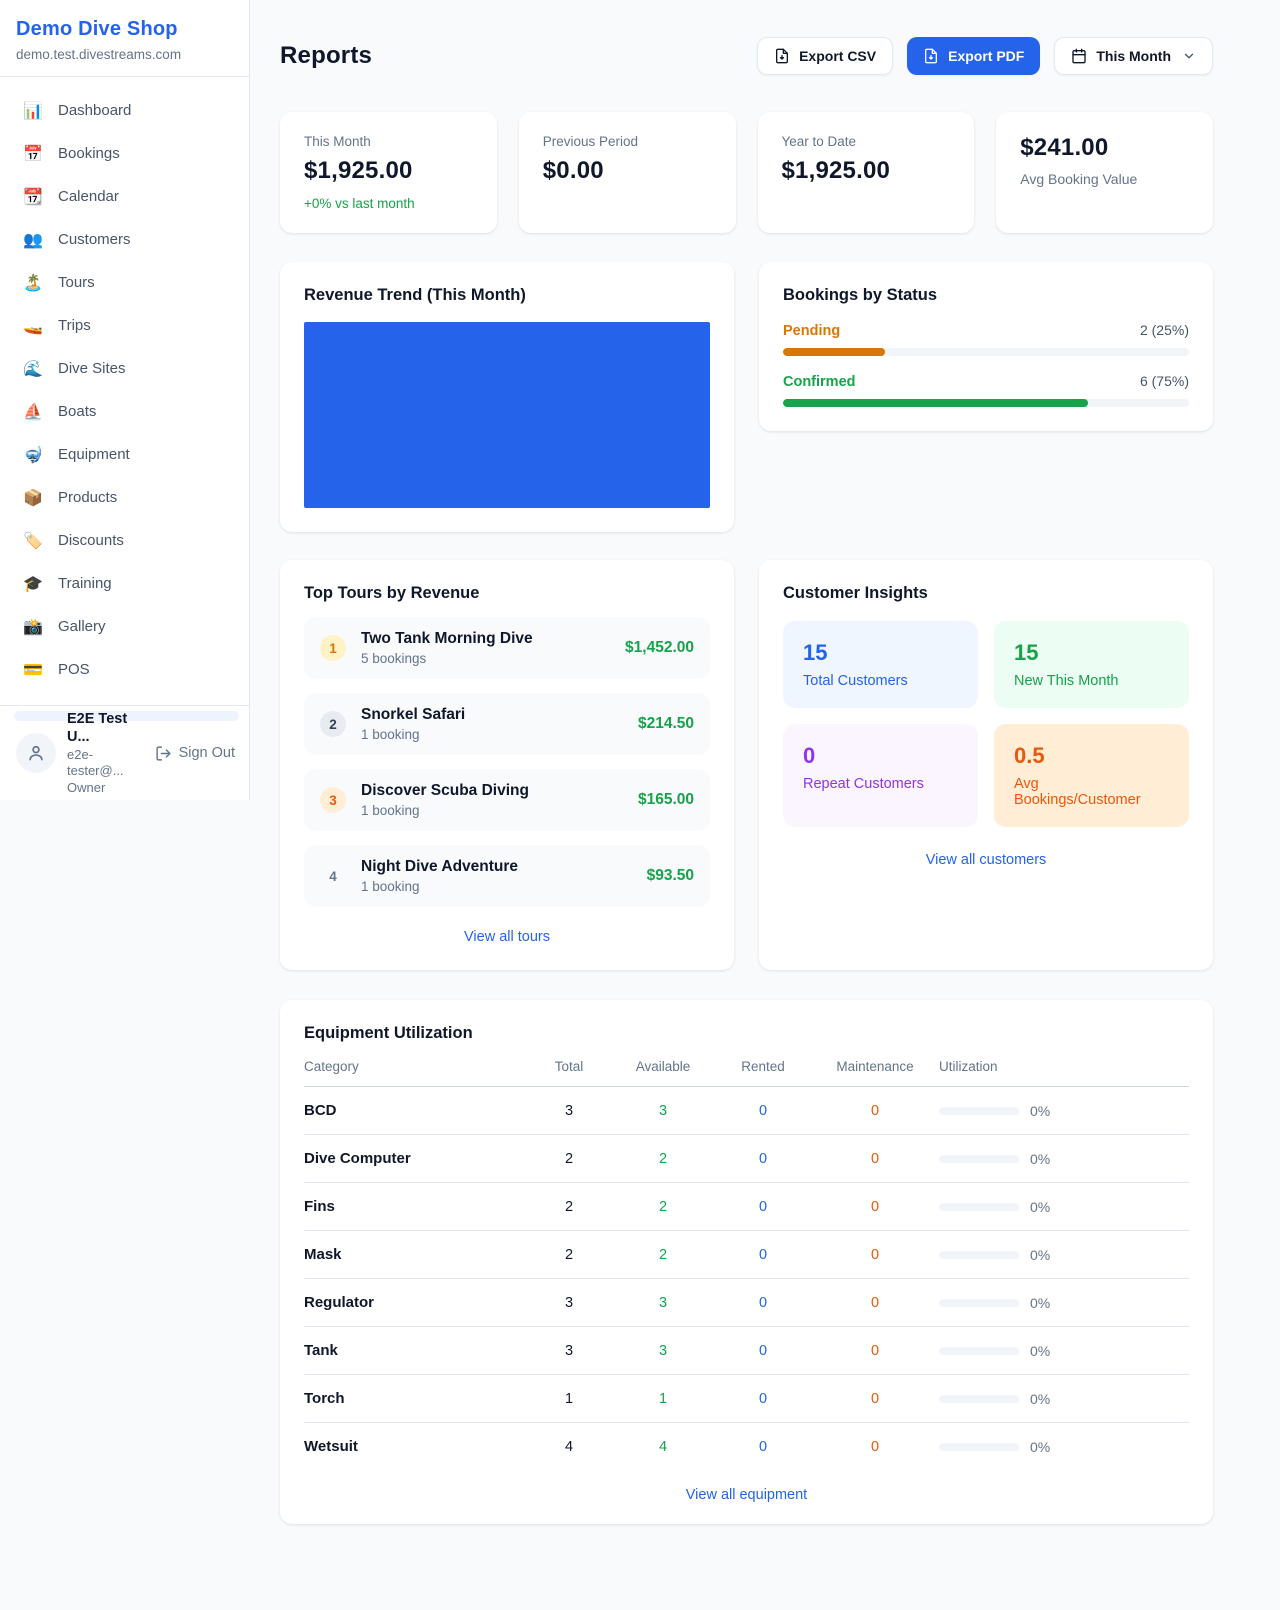 The width and height of the screenshot is (1280, 1610). I want to click on sidebar-item-dive-sites: 🌊 Dive Sites, so click(124, 368).